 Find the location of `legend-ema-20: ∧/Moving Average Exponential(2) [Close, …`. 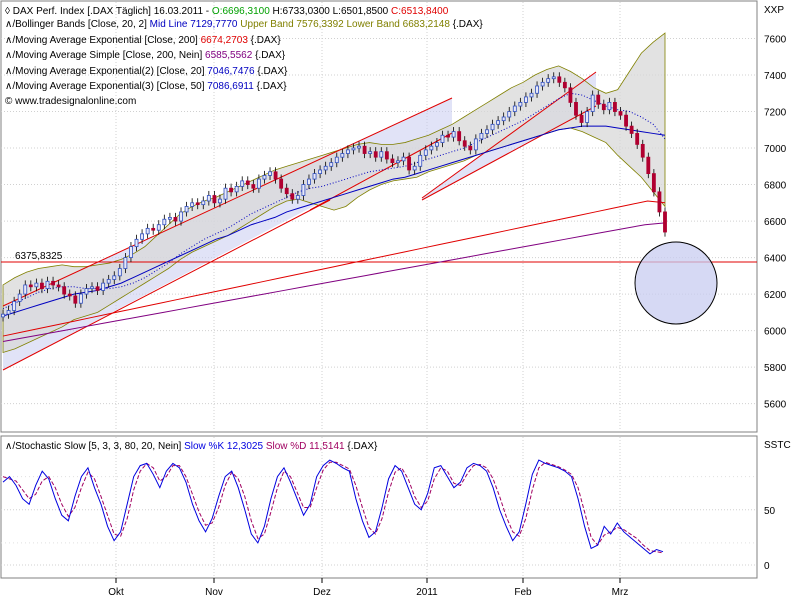

legend-ema-20: ∧/Moving Average Exponential(2) [Close, … is located at coordinates (146, 71).